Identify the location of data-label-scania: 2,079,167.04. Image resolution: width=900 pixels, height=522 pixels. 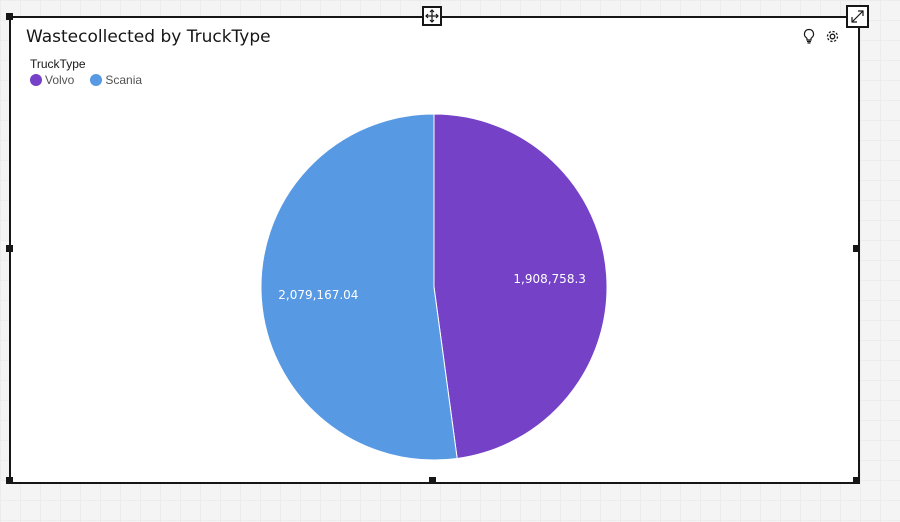
(318, 295).